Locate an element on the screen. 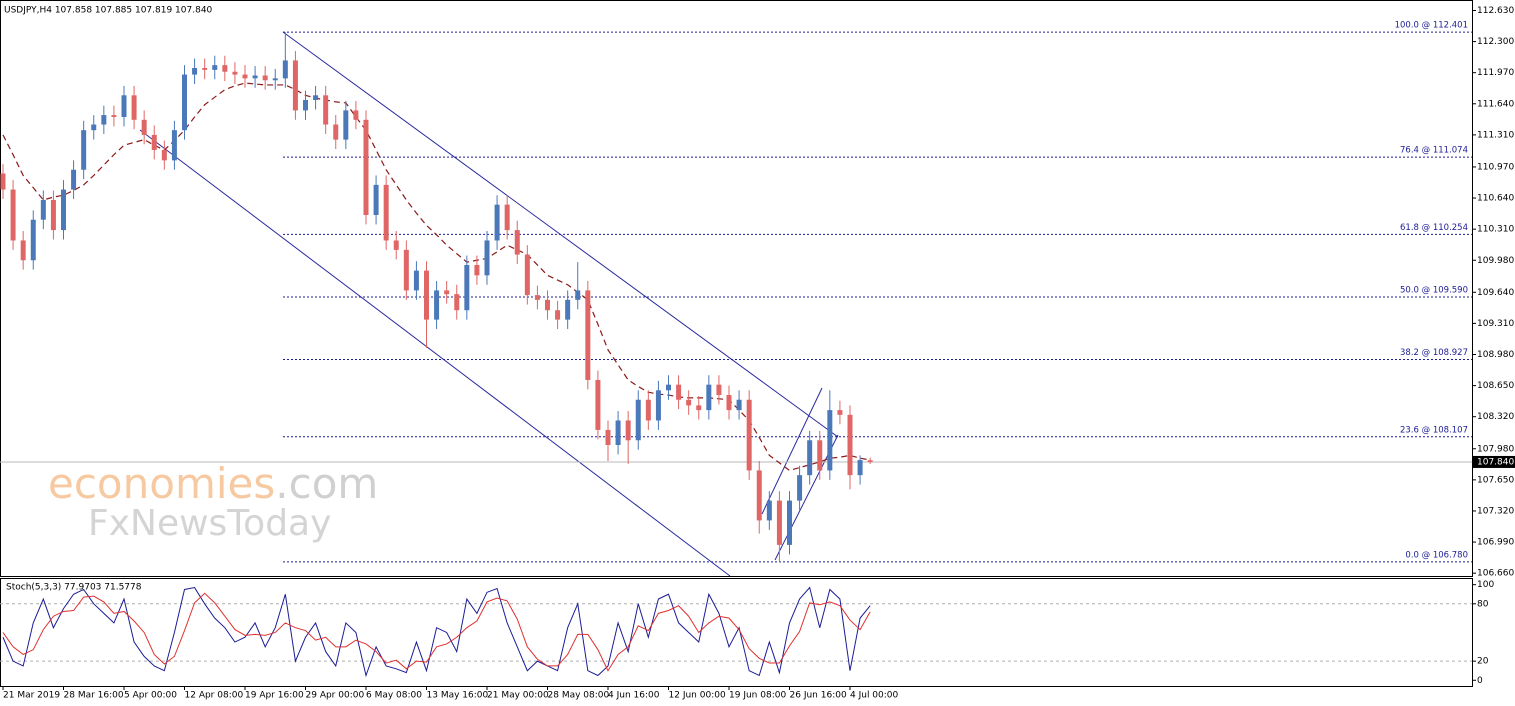  stoch-y-tick-label: 0 is located at coordinates (1480, 681).